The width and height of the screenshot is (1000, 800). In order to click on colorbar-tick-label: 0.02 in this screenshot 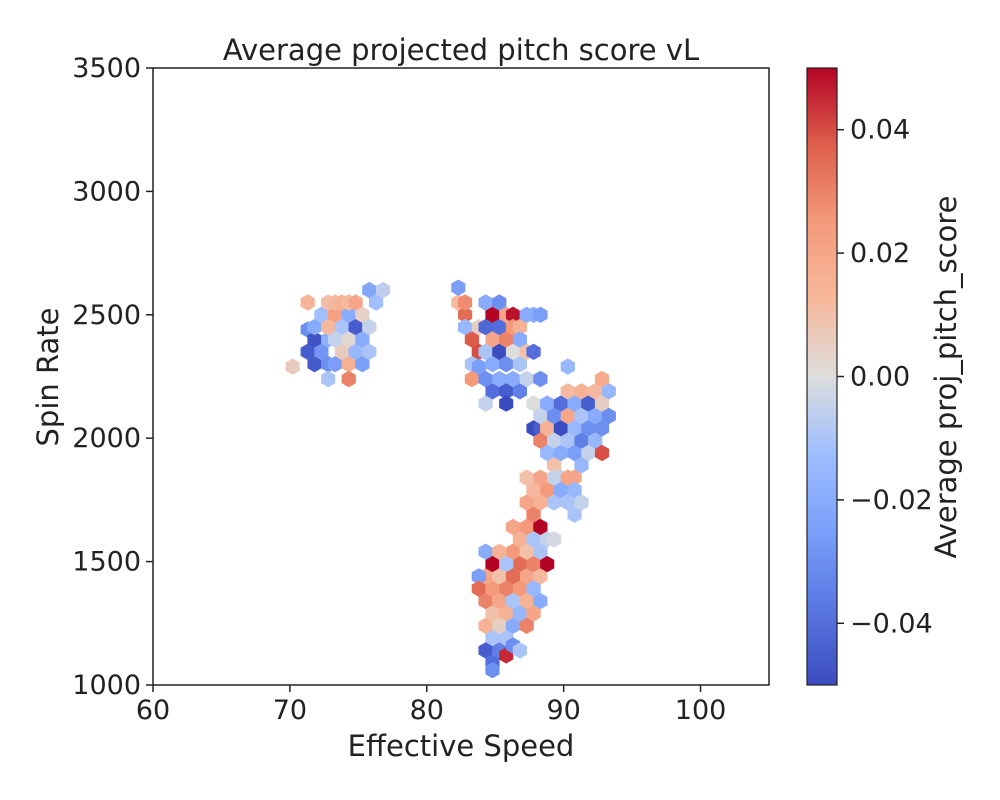, I will do `click(880, 253)`.